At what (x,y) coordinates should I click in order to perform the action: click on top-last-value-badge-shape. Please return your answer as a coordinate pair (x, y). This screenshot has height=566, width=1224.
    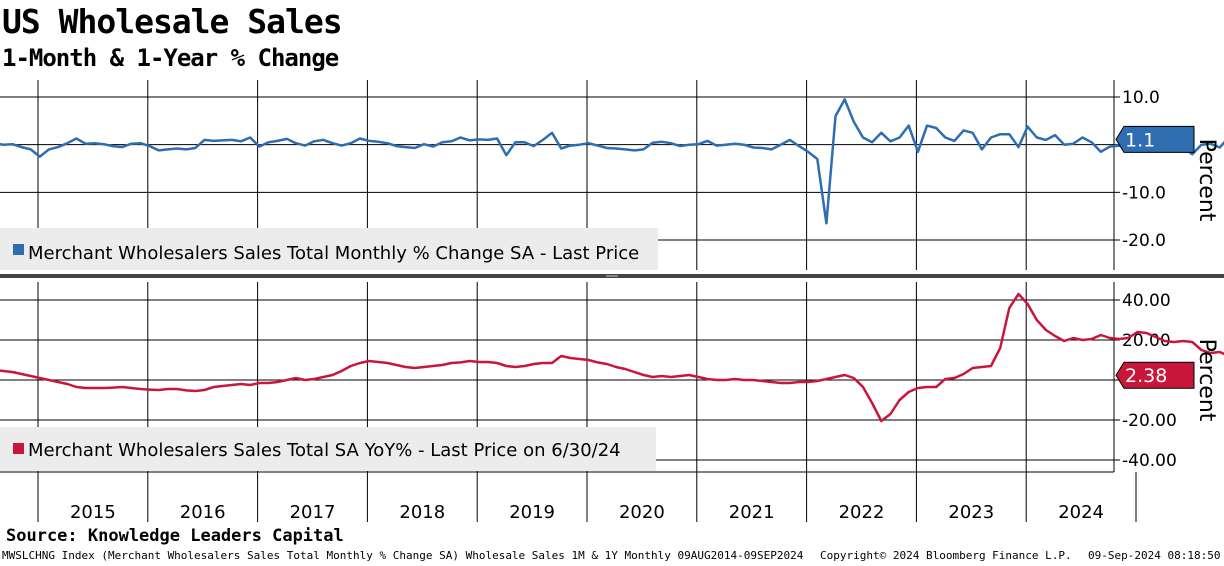
    Looking at the image, I should click on (1155, 139).